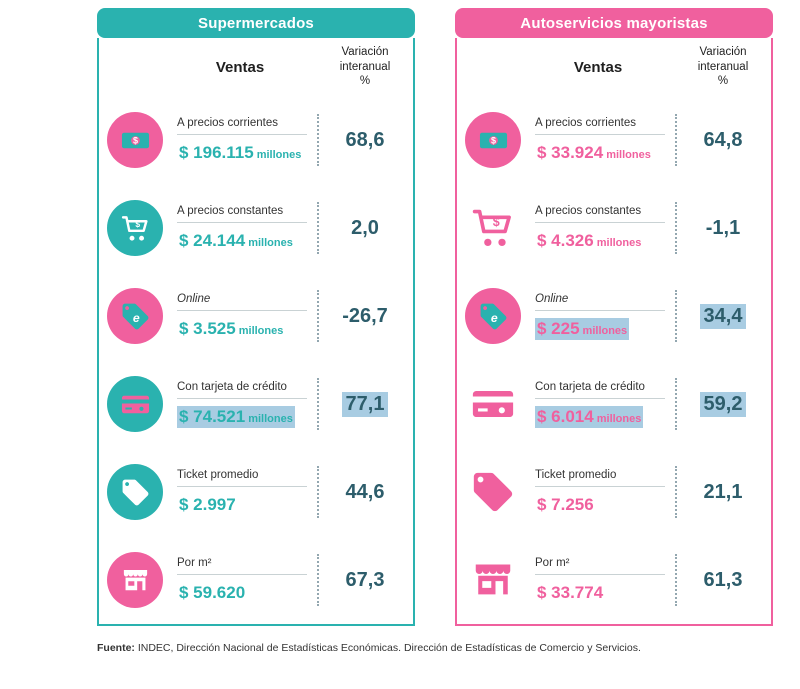  What do you see at coordinates (598, 140) in the screenshot?
I see `metric-text: A precios corrientes $ 33.924 millones` at bounding box center [598, 140].